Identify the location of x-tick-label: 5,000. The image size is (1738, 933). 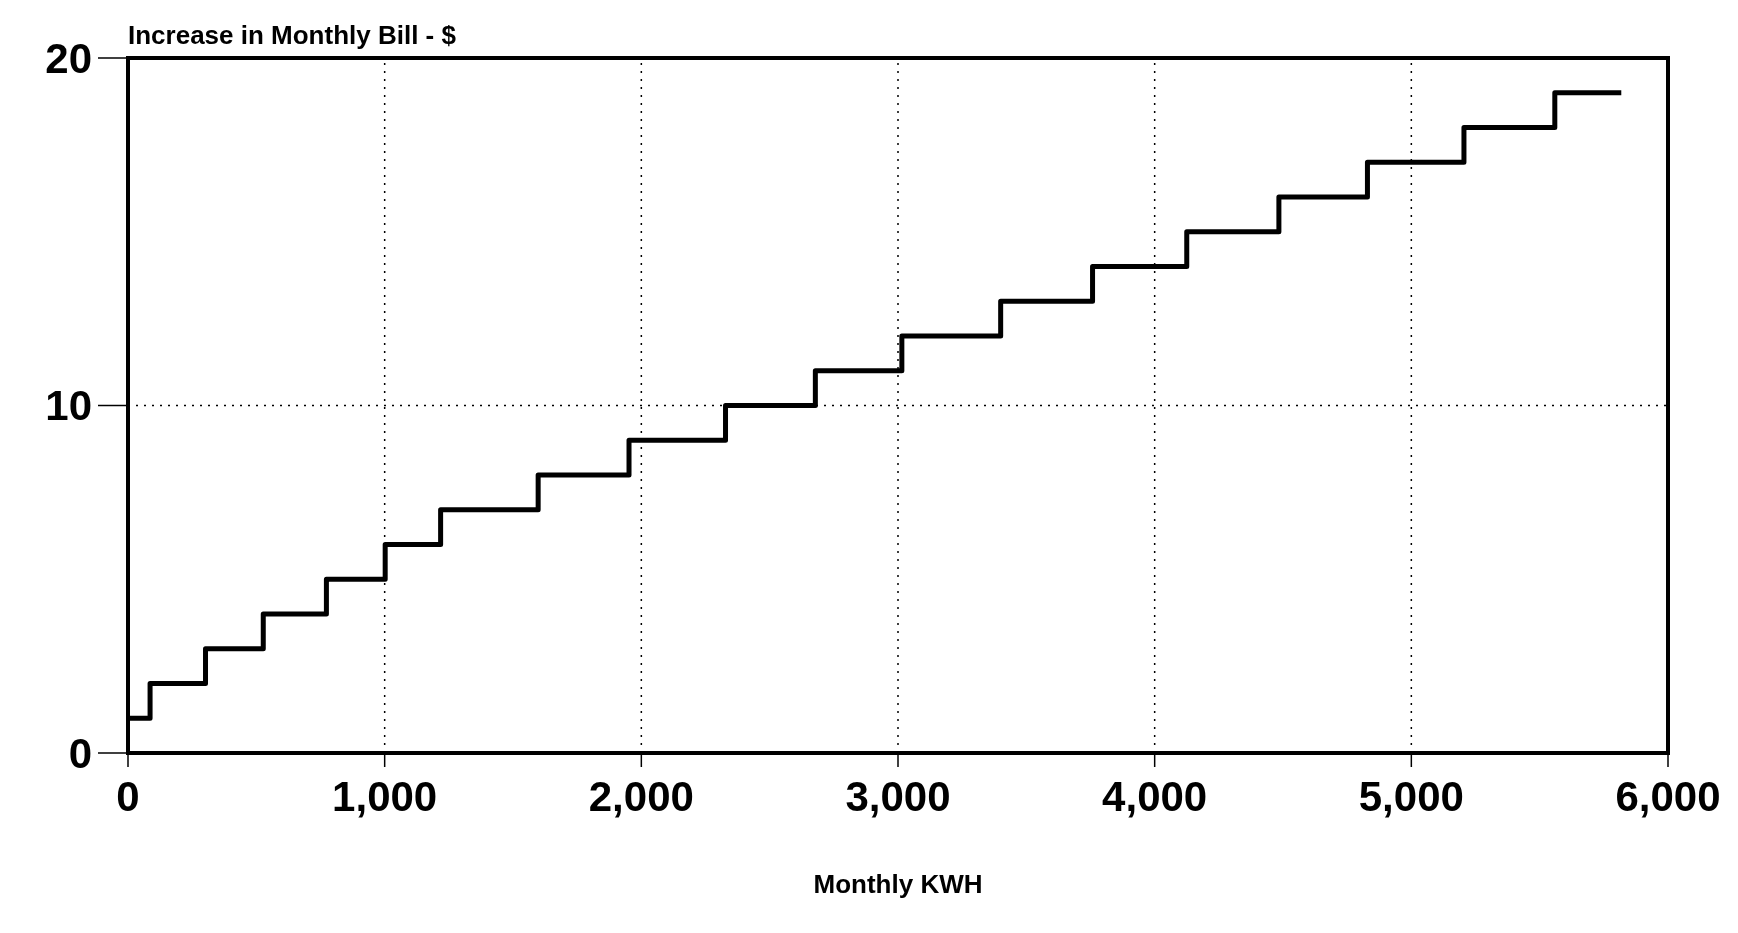
(1411, 796).